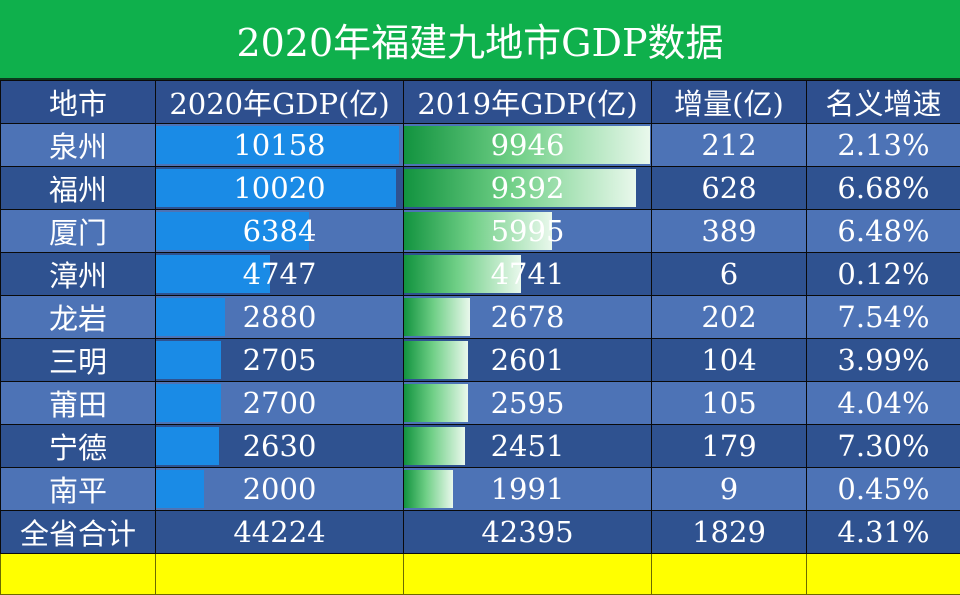 The image size is (960, 595). Describe the element at coordinates (528, 532) in the screenshot. I see `total-gdp2019: 42395` at that location.